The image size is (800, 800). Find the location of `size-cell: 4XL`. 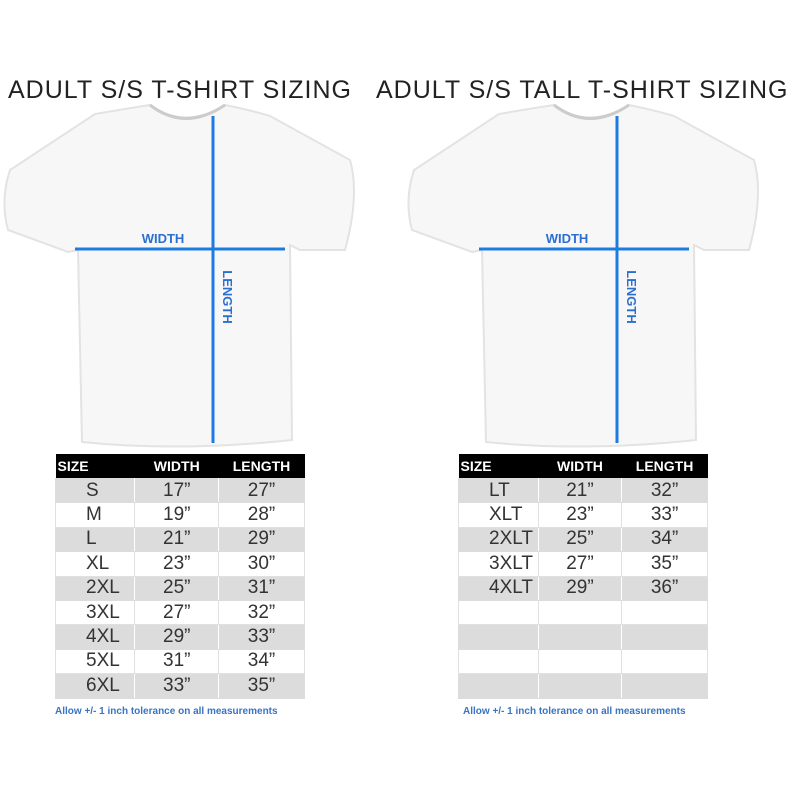

size-cell: 4XL is located at coordinates (95, 637).